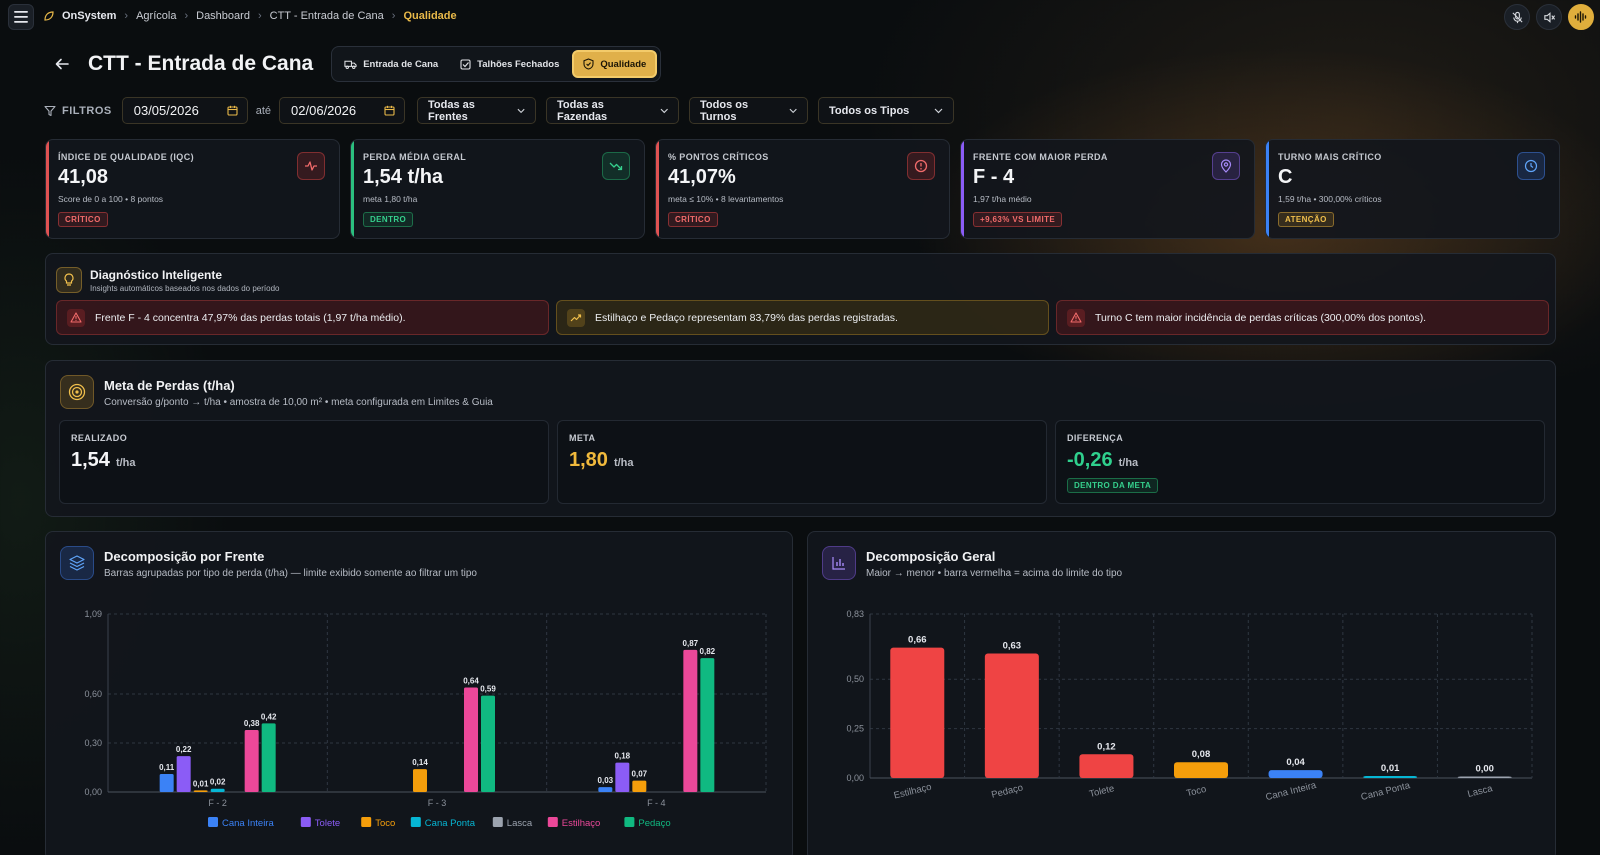  Describe the element at coordinates (1531, 166) in the screenshot. I see `clock-icon` at that location.